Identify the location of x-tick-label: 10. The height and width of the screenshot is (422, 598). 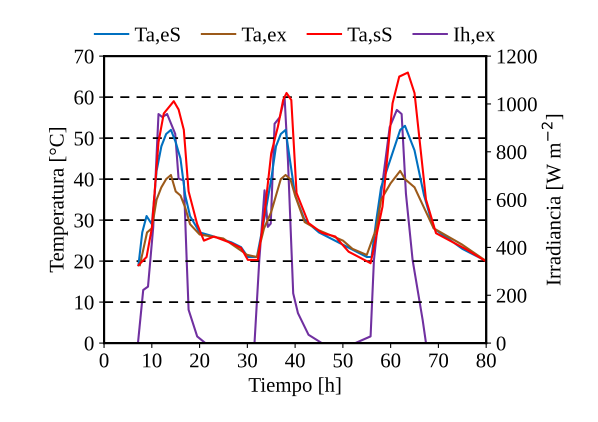
(152, 360).